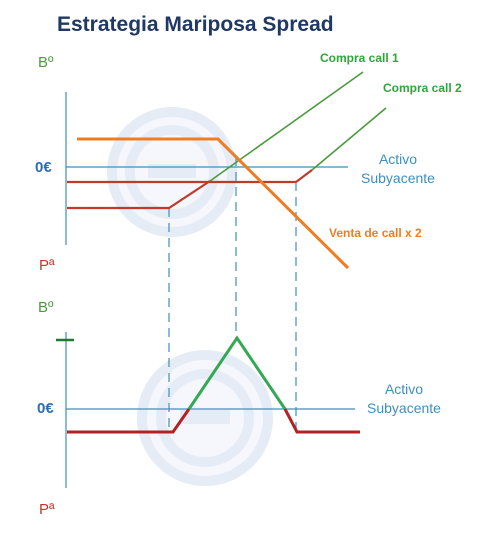 The width and height of the screenshot is (500, 539). What do you see at coordinates (404, 407) in the screenshot?
I see `bottom-x-axis-caption-line2: Subyacente` at bounding box center [404, 407].